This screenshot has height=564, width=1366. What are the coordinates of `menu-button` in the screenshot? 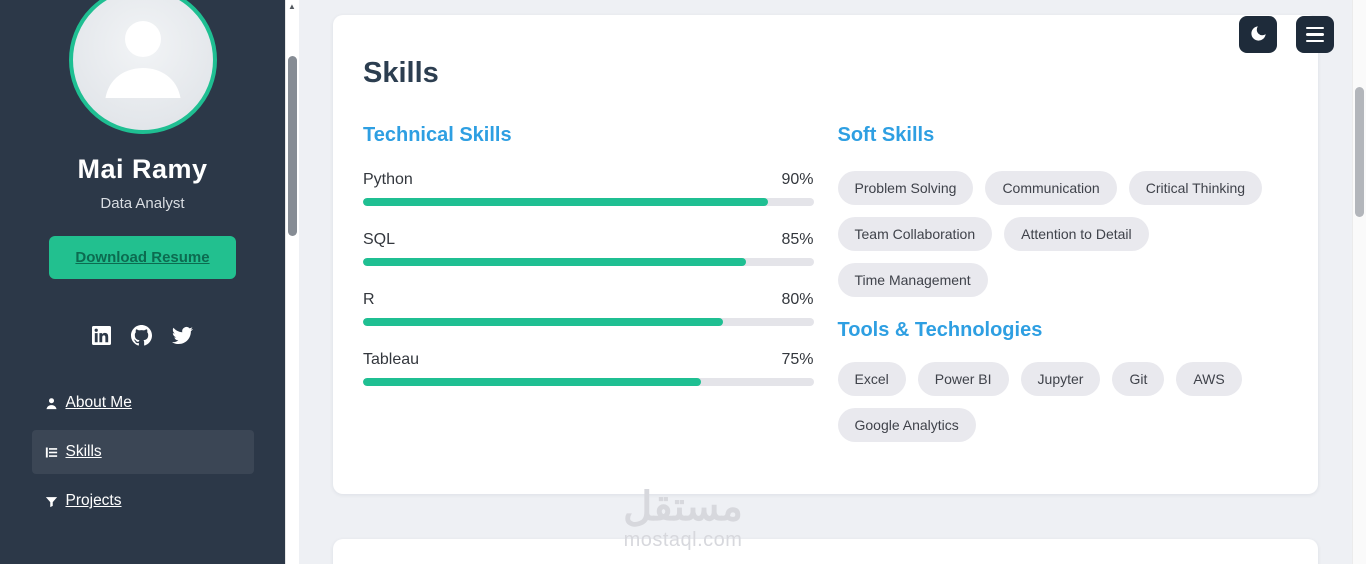 It's located at (1315, 34).